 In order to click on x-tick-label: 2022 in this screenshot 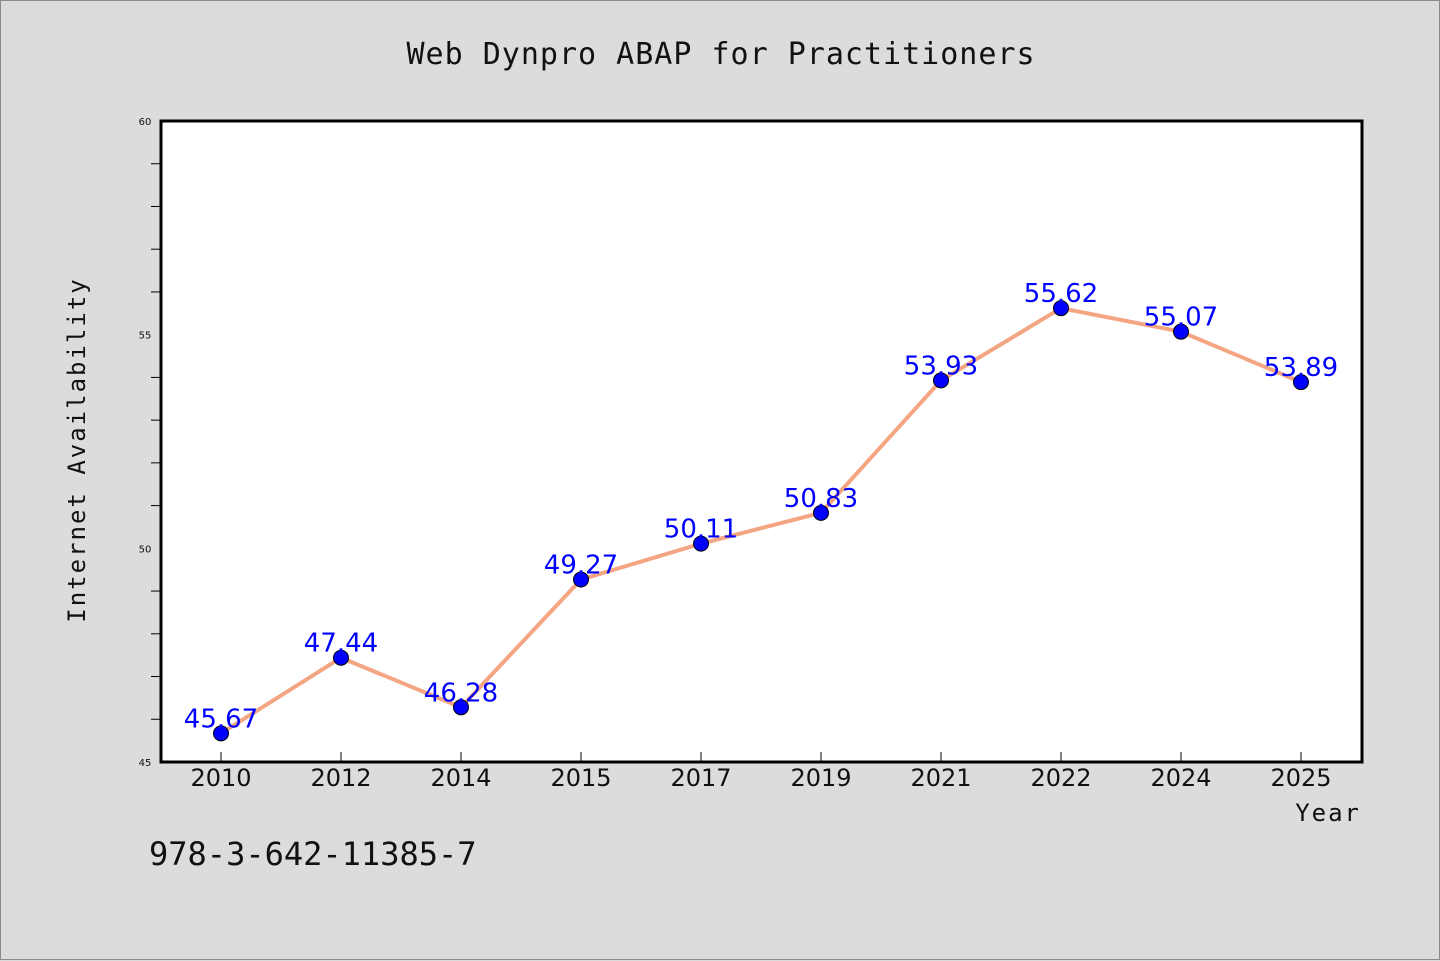, I will do `click(1060, 778)`.